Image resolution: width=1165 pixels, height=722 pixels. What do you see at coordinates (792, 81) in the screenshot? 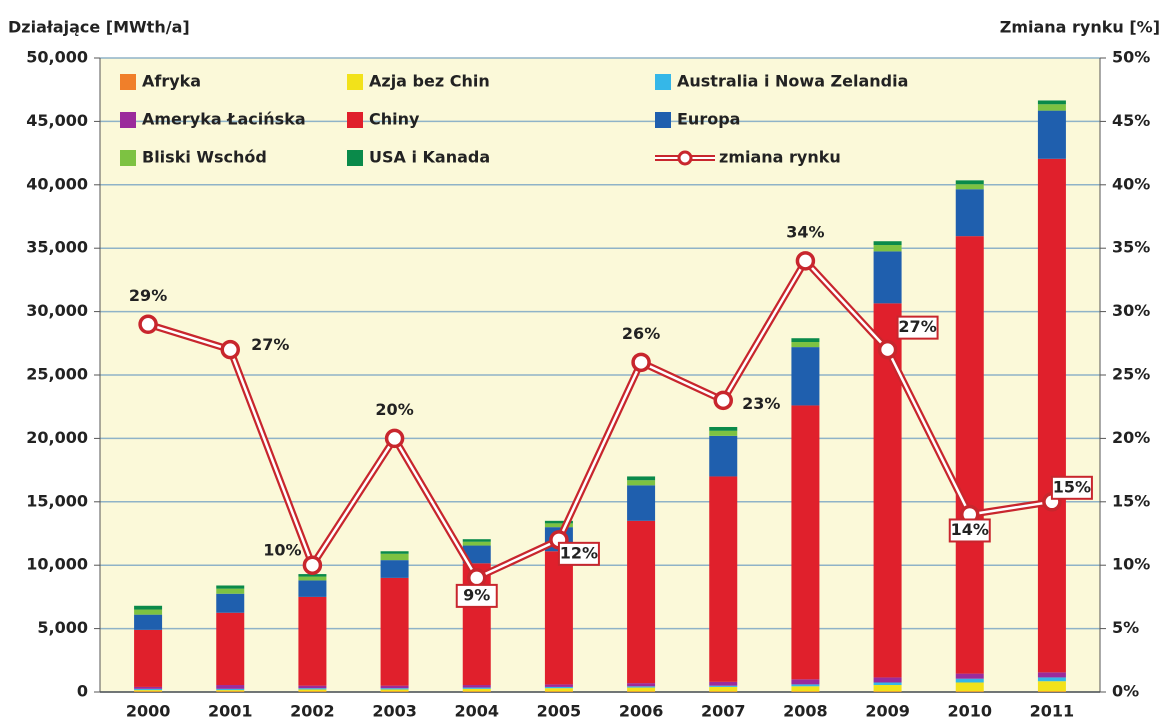
I see `legend-label: Australia i Nowa Zelandia` at bounding box center [792, 81].